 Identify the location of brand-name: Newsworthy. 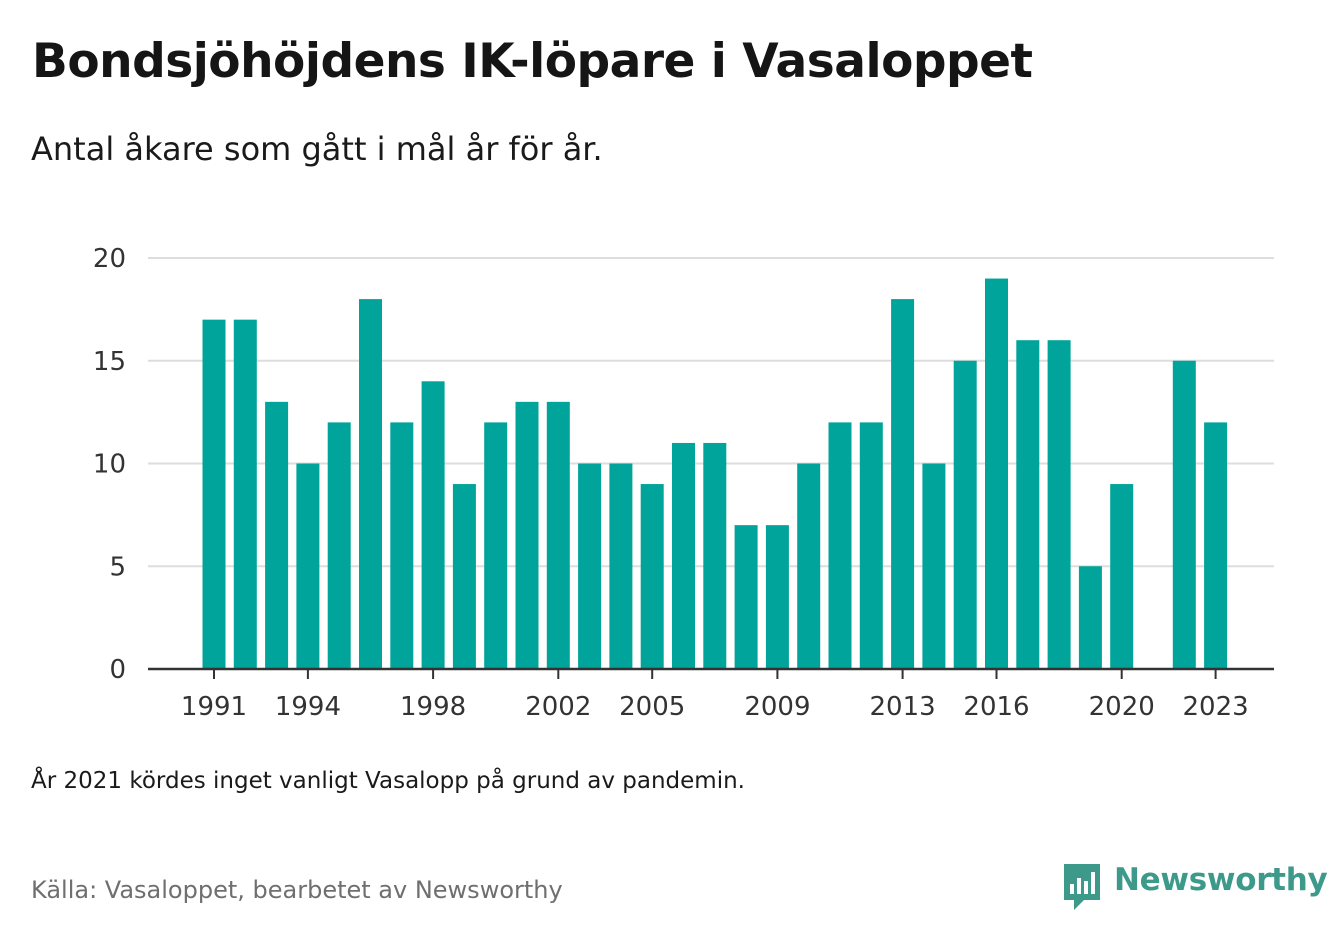
(1221, 880).